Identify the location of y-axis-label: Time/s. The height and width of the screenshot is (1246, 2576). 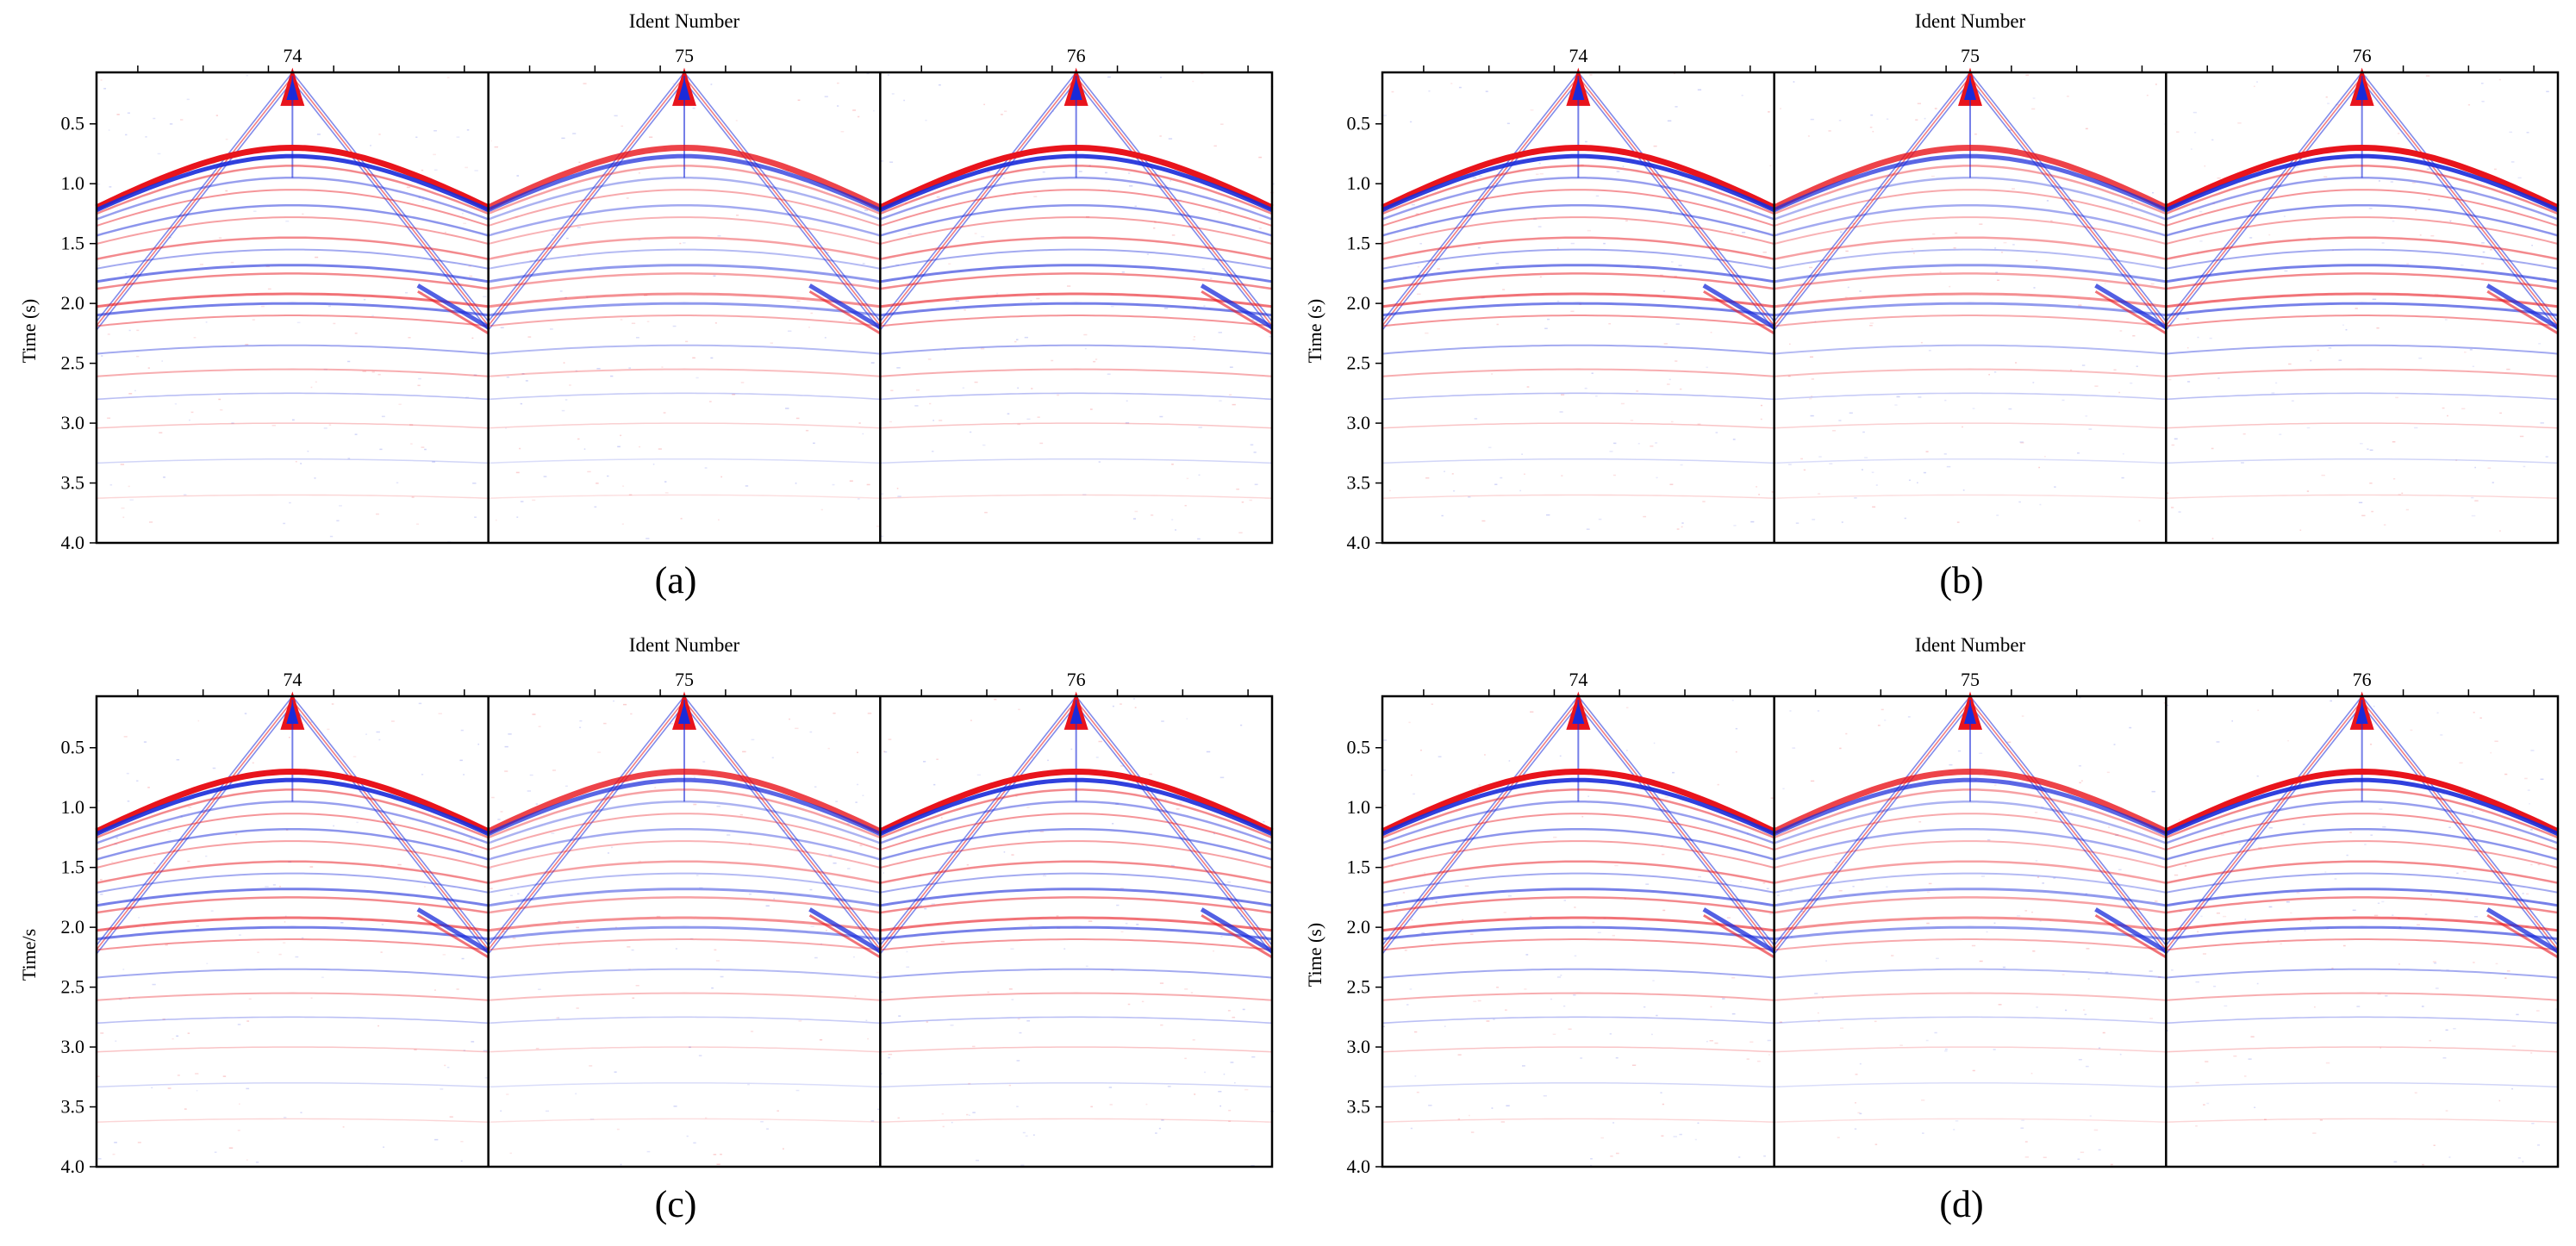
(29, 955).